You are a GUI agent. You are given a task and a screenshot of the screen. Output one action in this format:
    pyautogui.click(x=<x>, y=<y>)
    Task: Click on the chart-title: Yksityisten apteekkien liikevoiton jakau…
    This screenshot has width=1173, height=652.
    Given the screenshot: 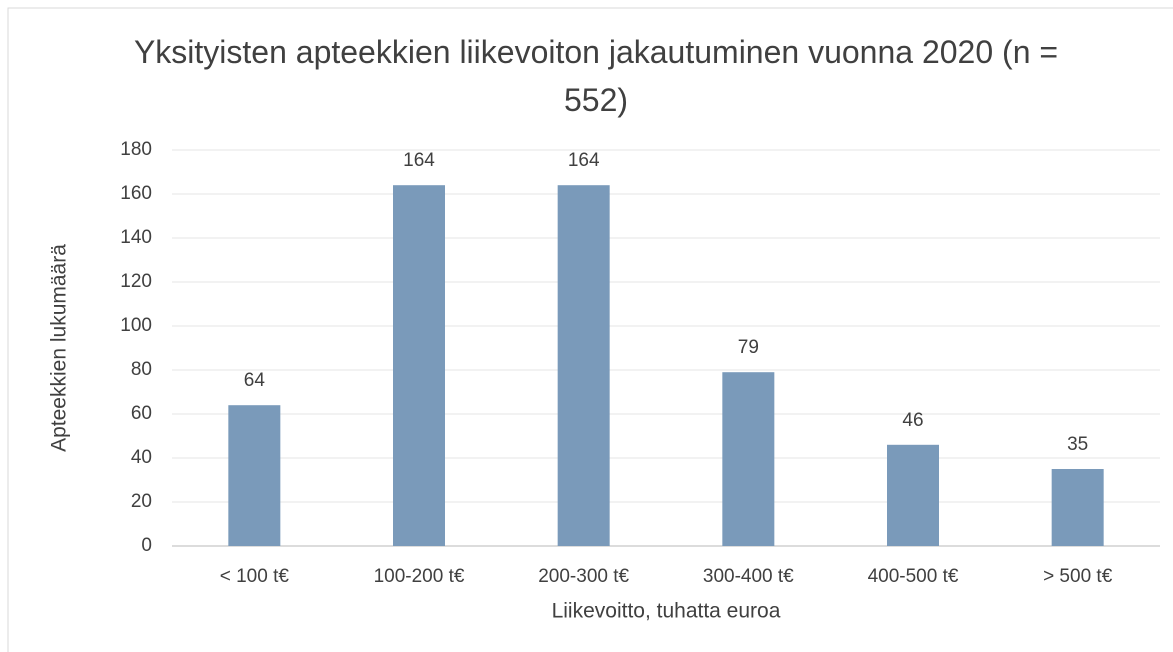 What is the action you would take?
    pyautogui.click(x=596, y=76)
    